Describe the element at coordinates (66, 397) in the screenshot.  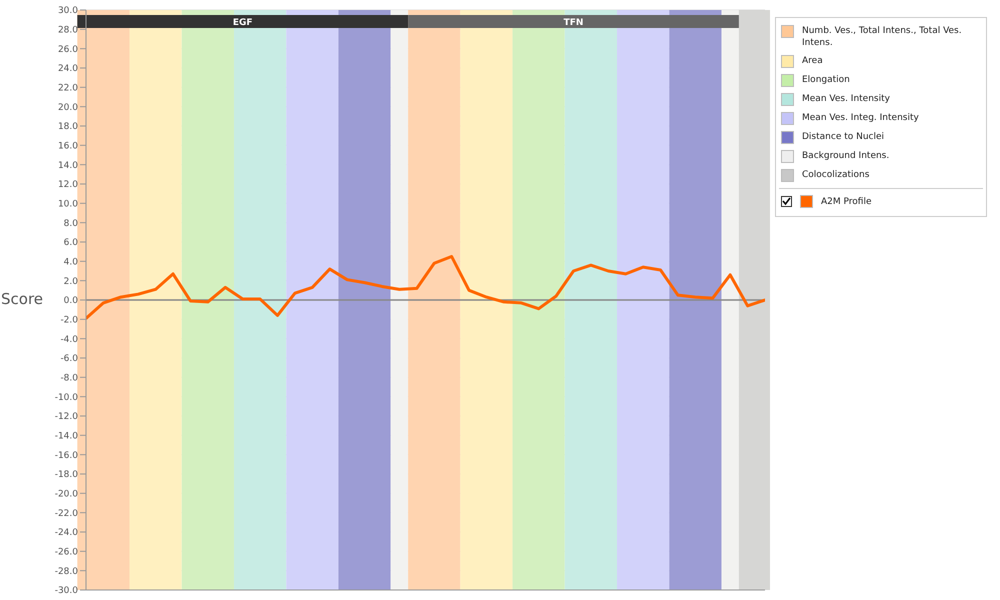
I see `y-tick-label: -10.0` at that location.